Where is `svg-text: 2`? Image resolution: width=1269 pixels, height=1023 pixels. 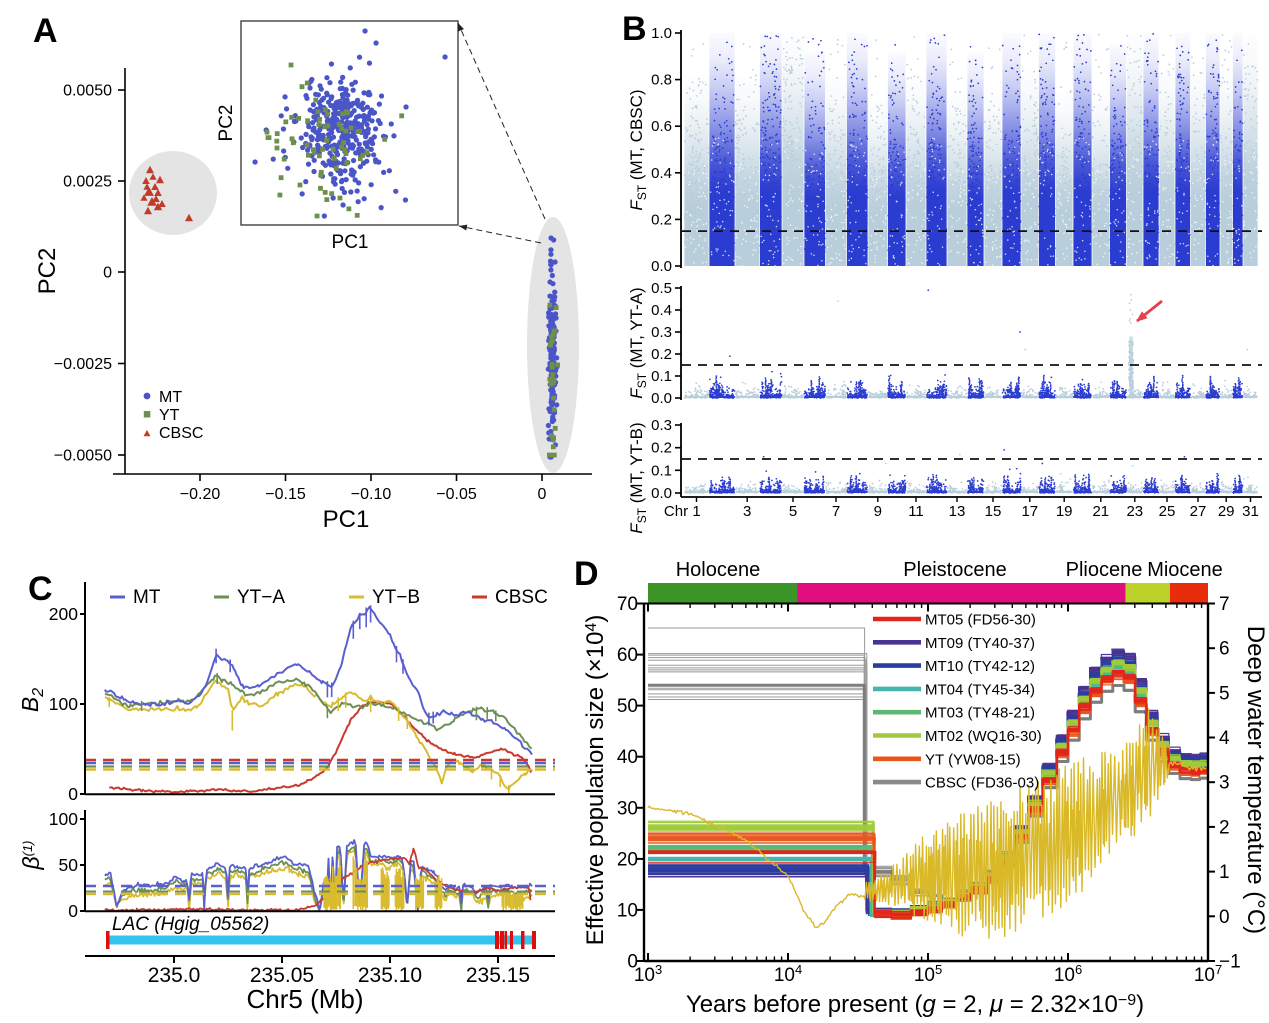 svg-text: 2 is located at coordinates (1224, 827).